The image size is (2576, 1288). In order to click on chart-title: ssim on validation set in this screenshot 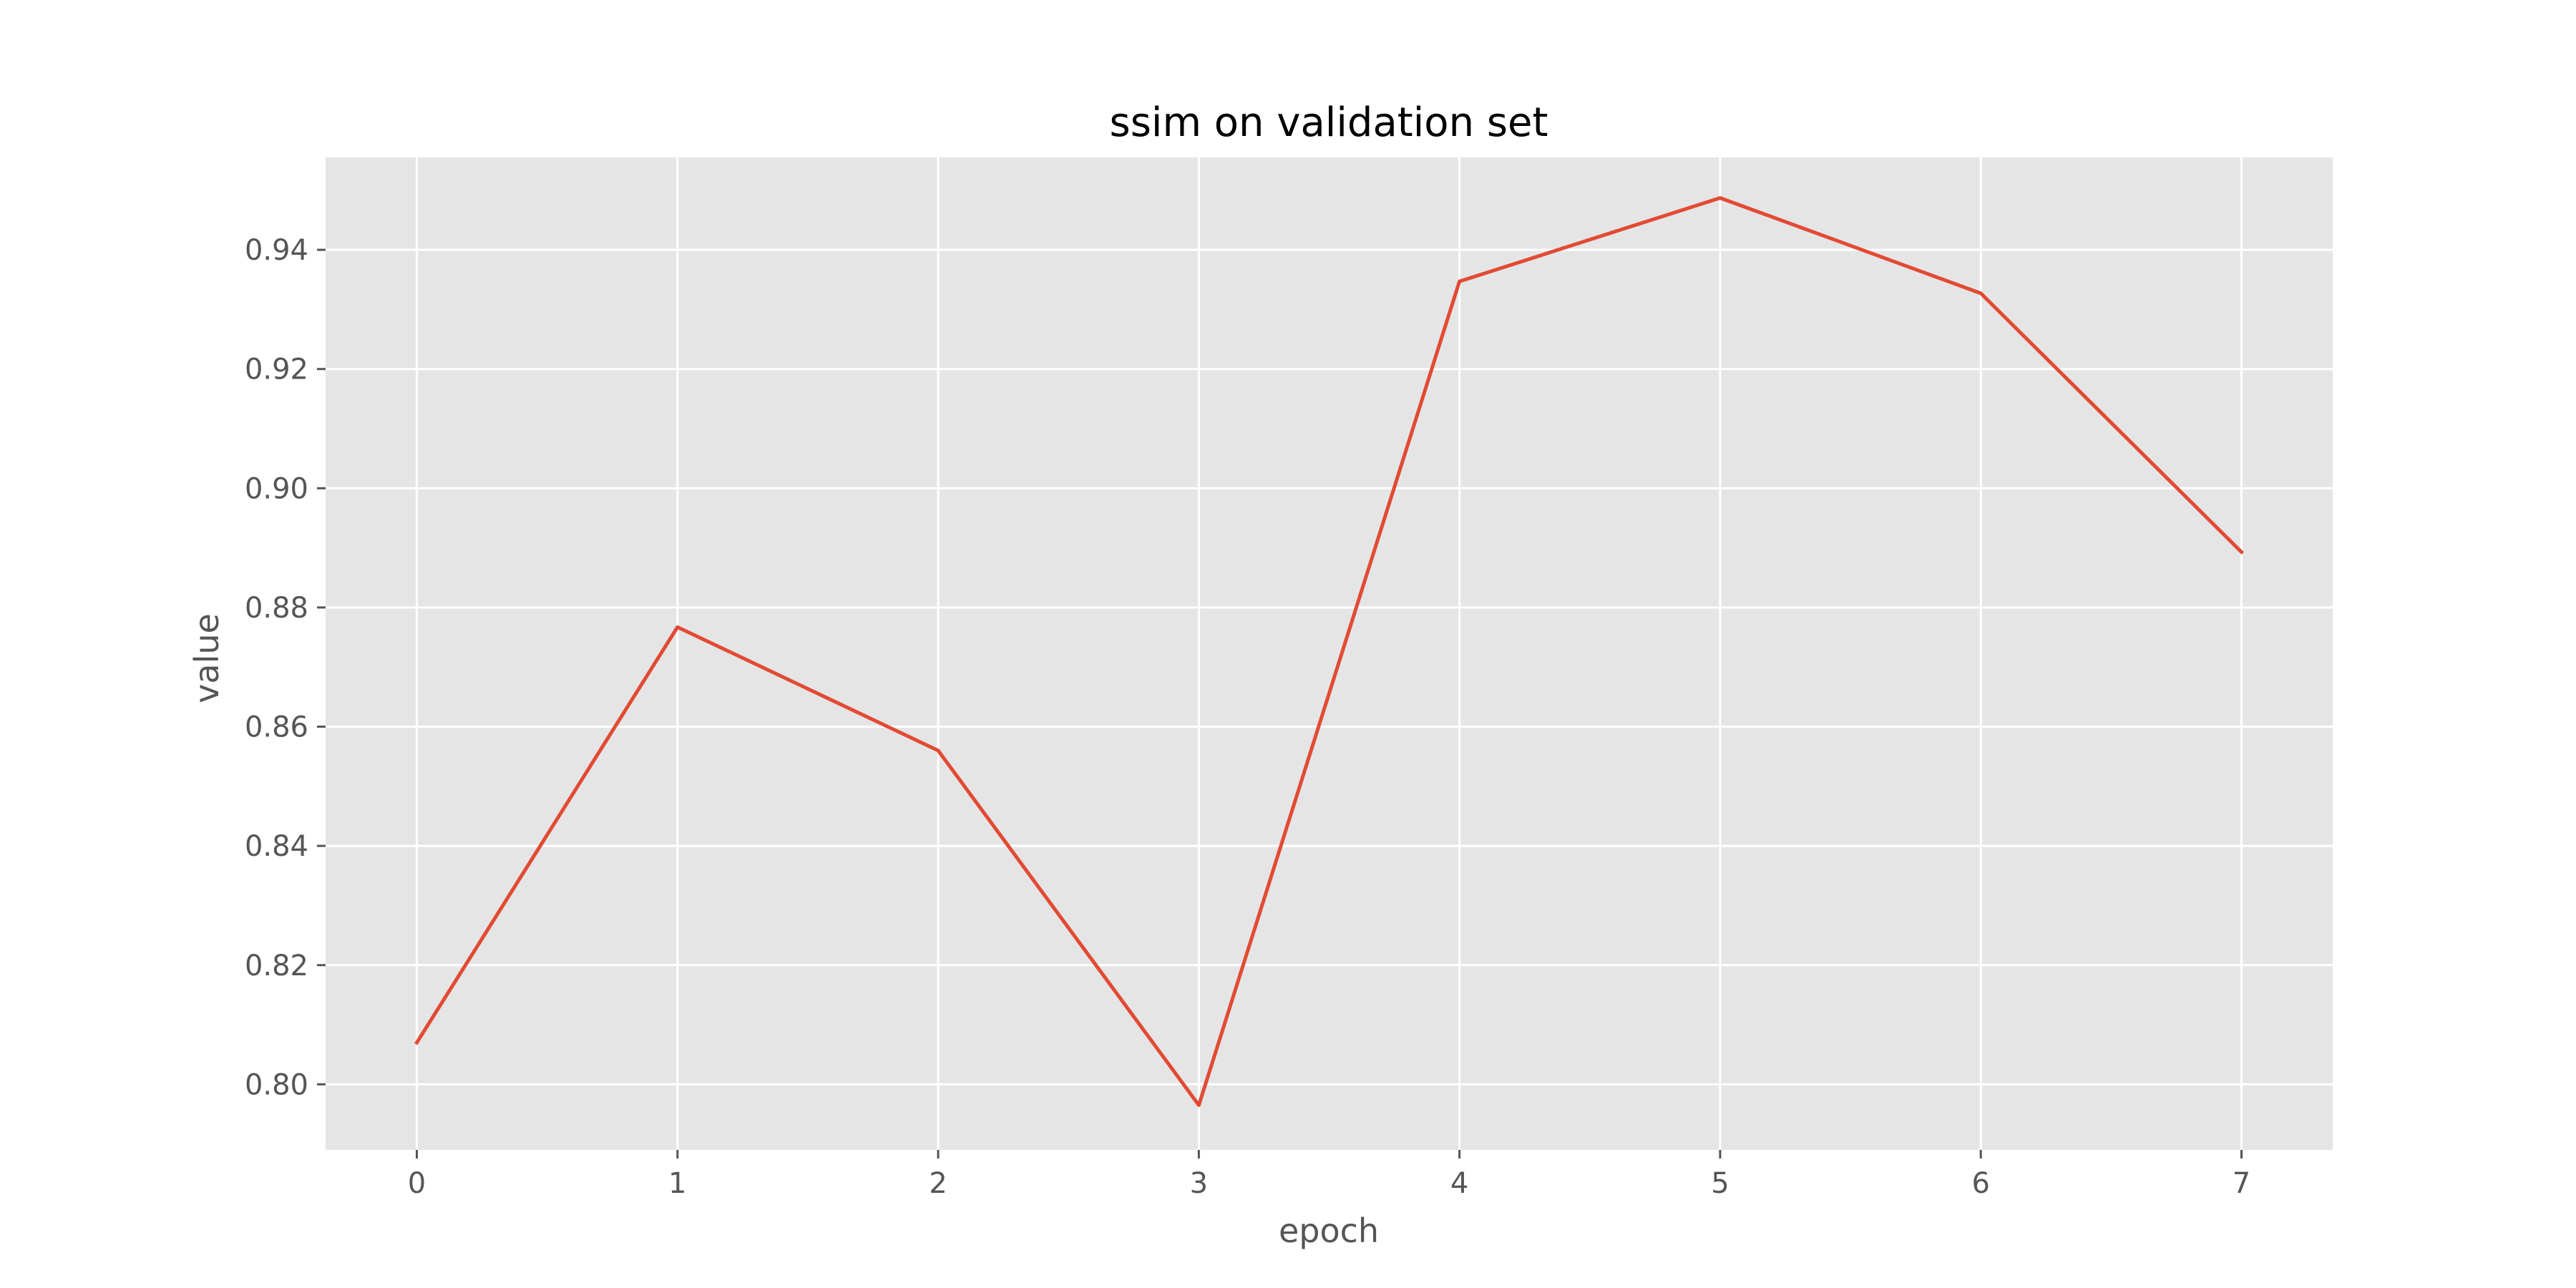, I will do `click(1329, 122)`.